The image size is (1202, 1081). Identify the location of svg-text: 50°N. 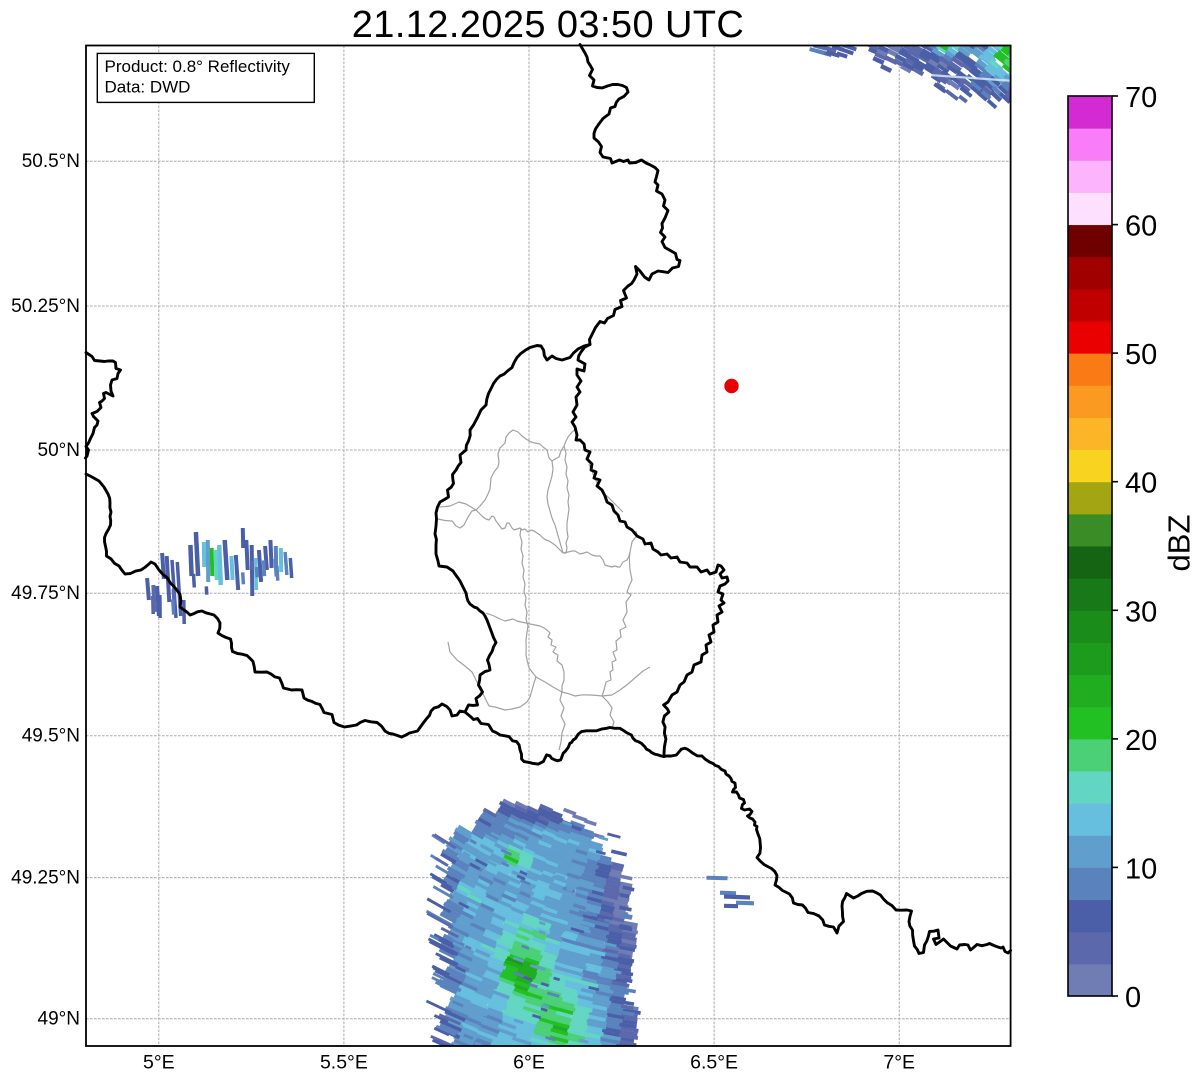
(59, 450).